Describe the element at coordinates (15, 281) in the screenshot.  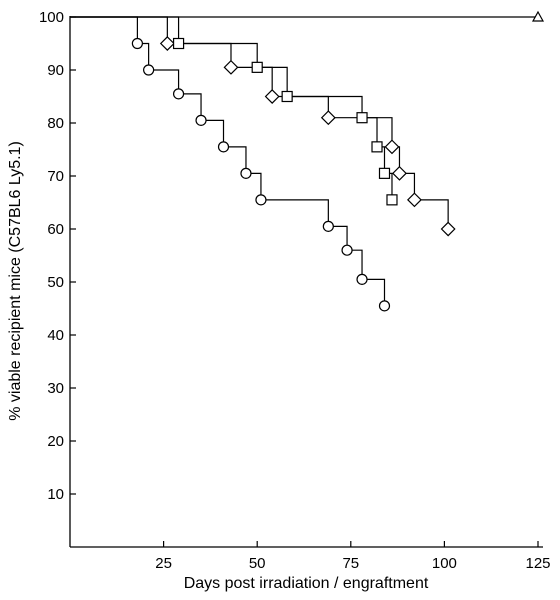
I see `y-axis-title: % viable recipient mice (C57BL6 Ly5.1)` at that location.